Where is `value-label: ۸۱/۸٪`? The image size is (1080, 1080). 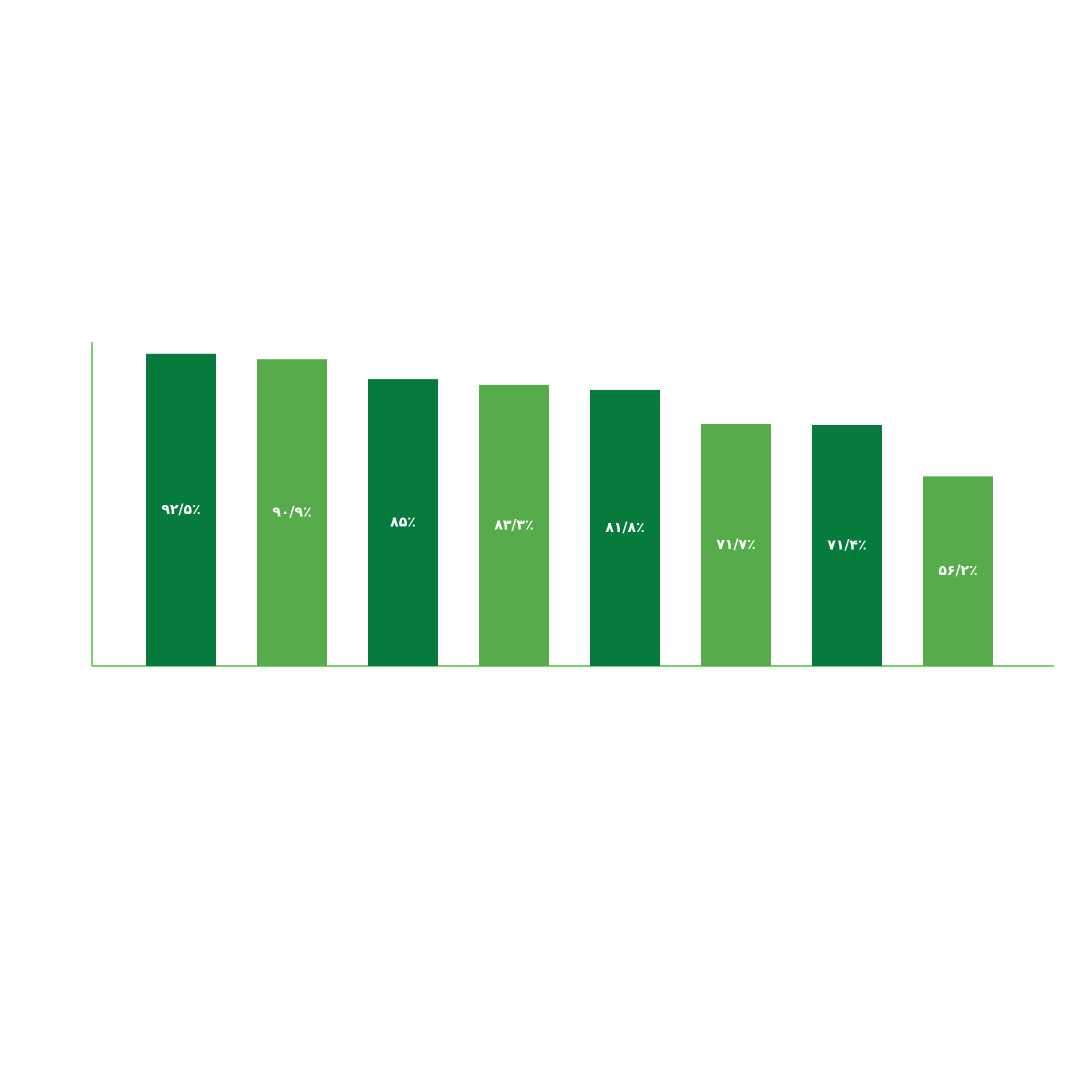
value-label: ۸۱/۸٪ is located at coordinates (624, 528).